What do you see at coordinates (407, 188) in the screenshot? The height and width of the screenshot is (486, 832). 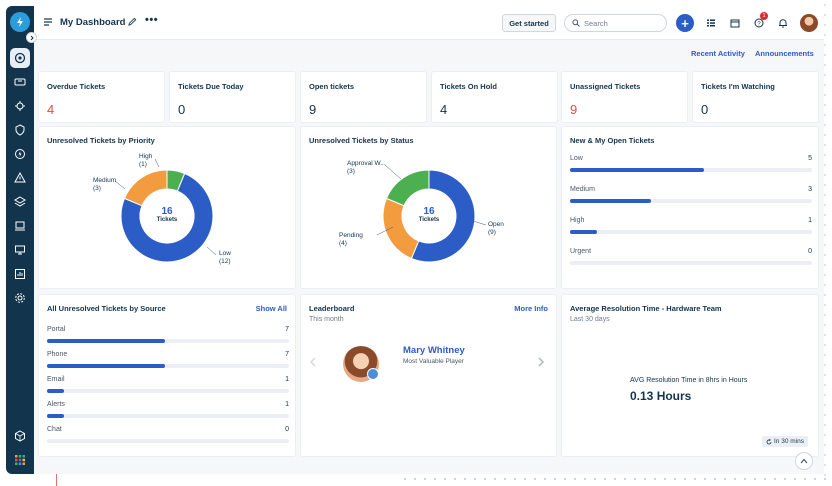 I see `donut-slice-approval-w` at bounding box center [407, 188].